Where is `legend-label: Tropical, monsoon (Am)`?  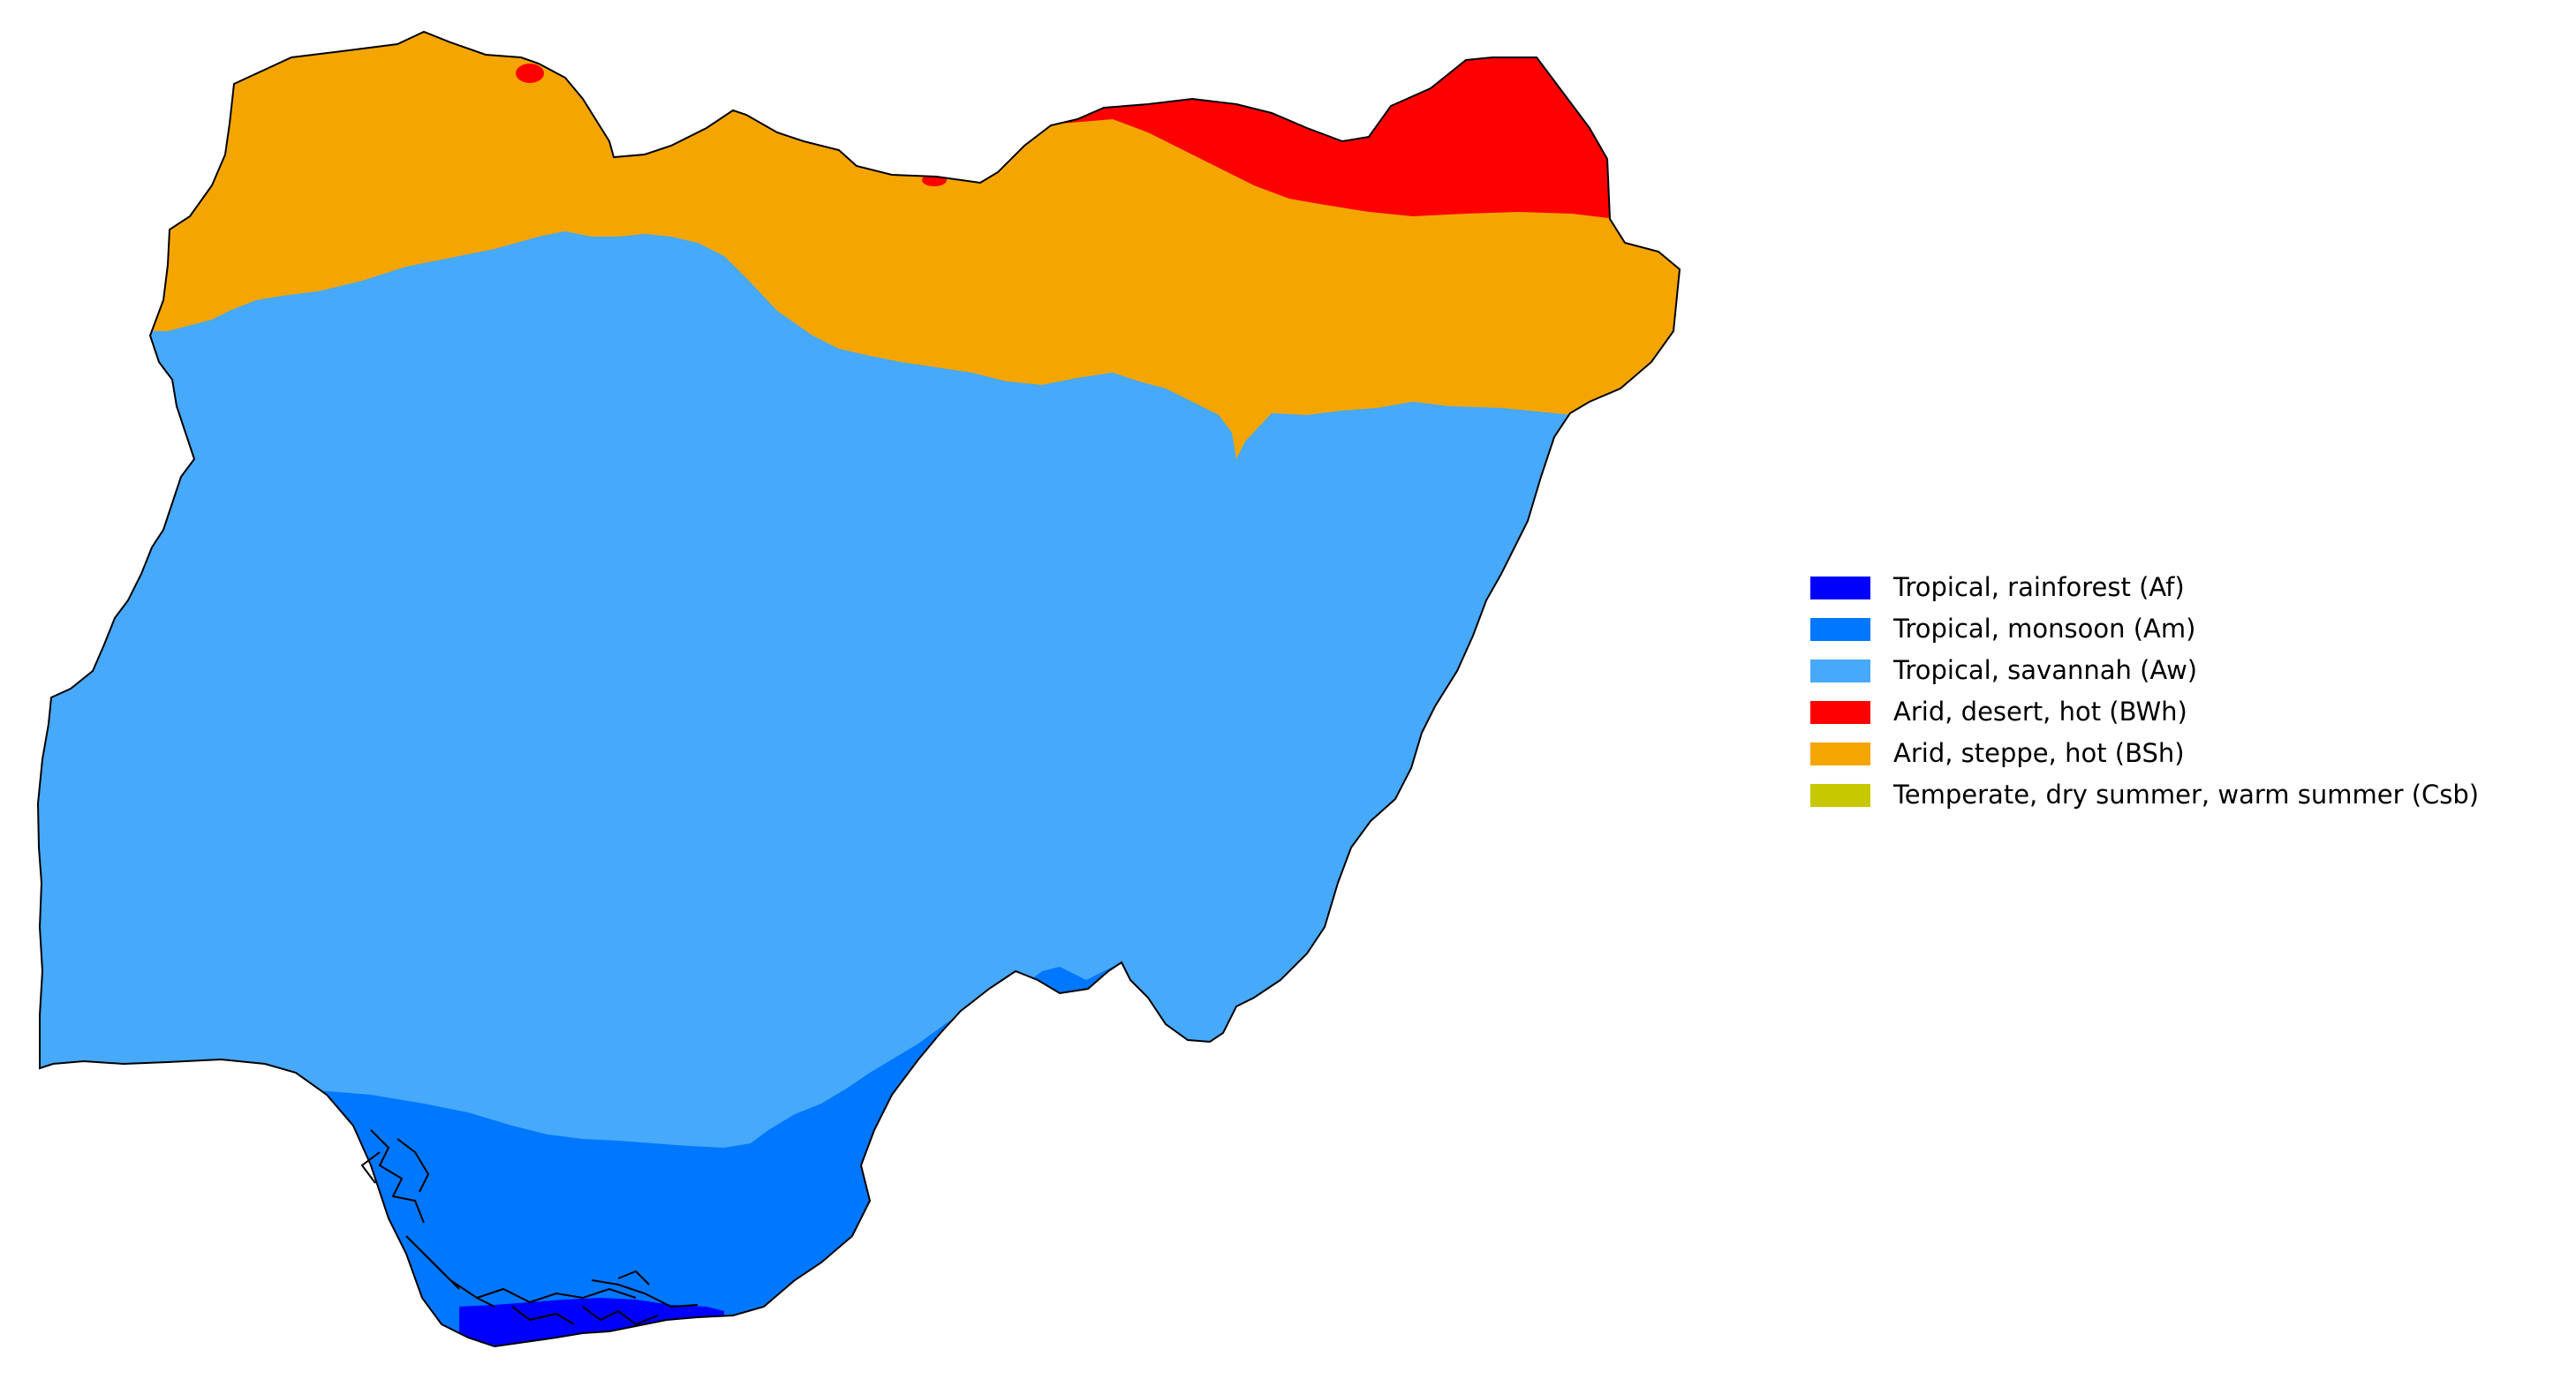 legend-label: Tropical, monsoon (Am) is located at coordinates (2044, 629).